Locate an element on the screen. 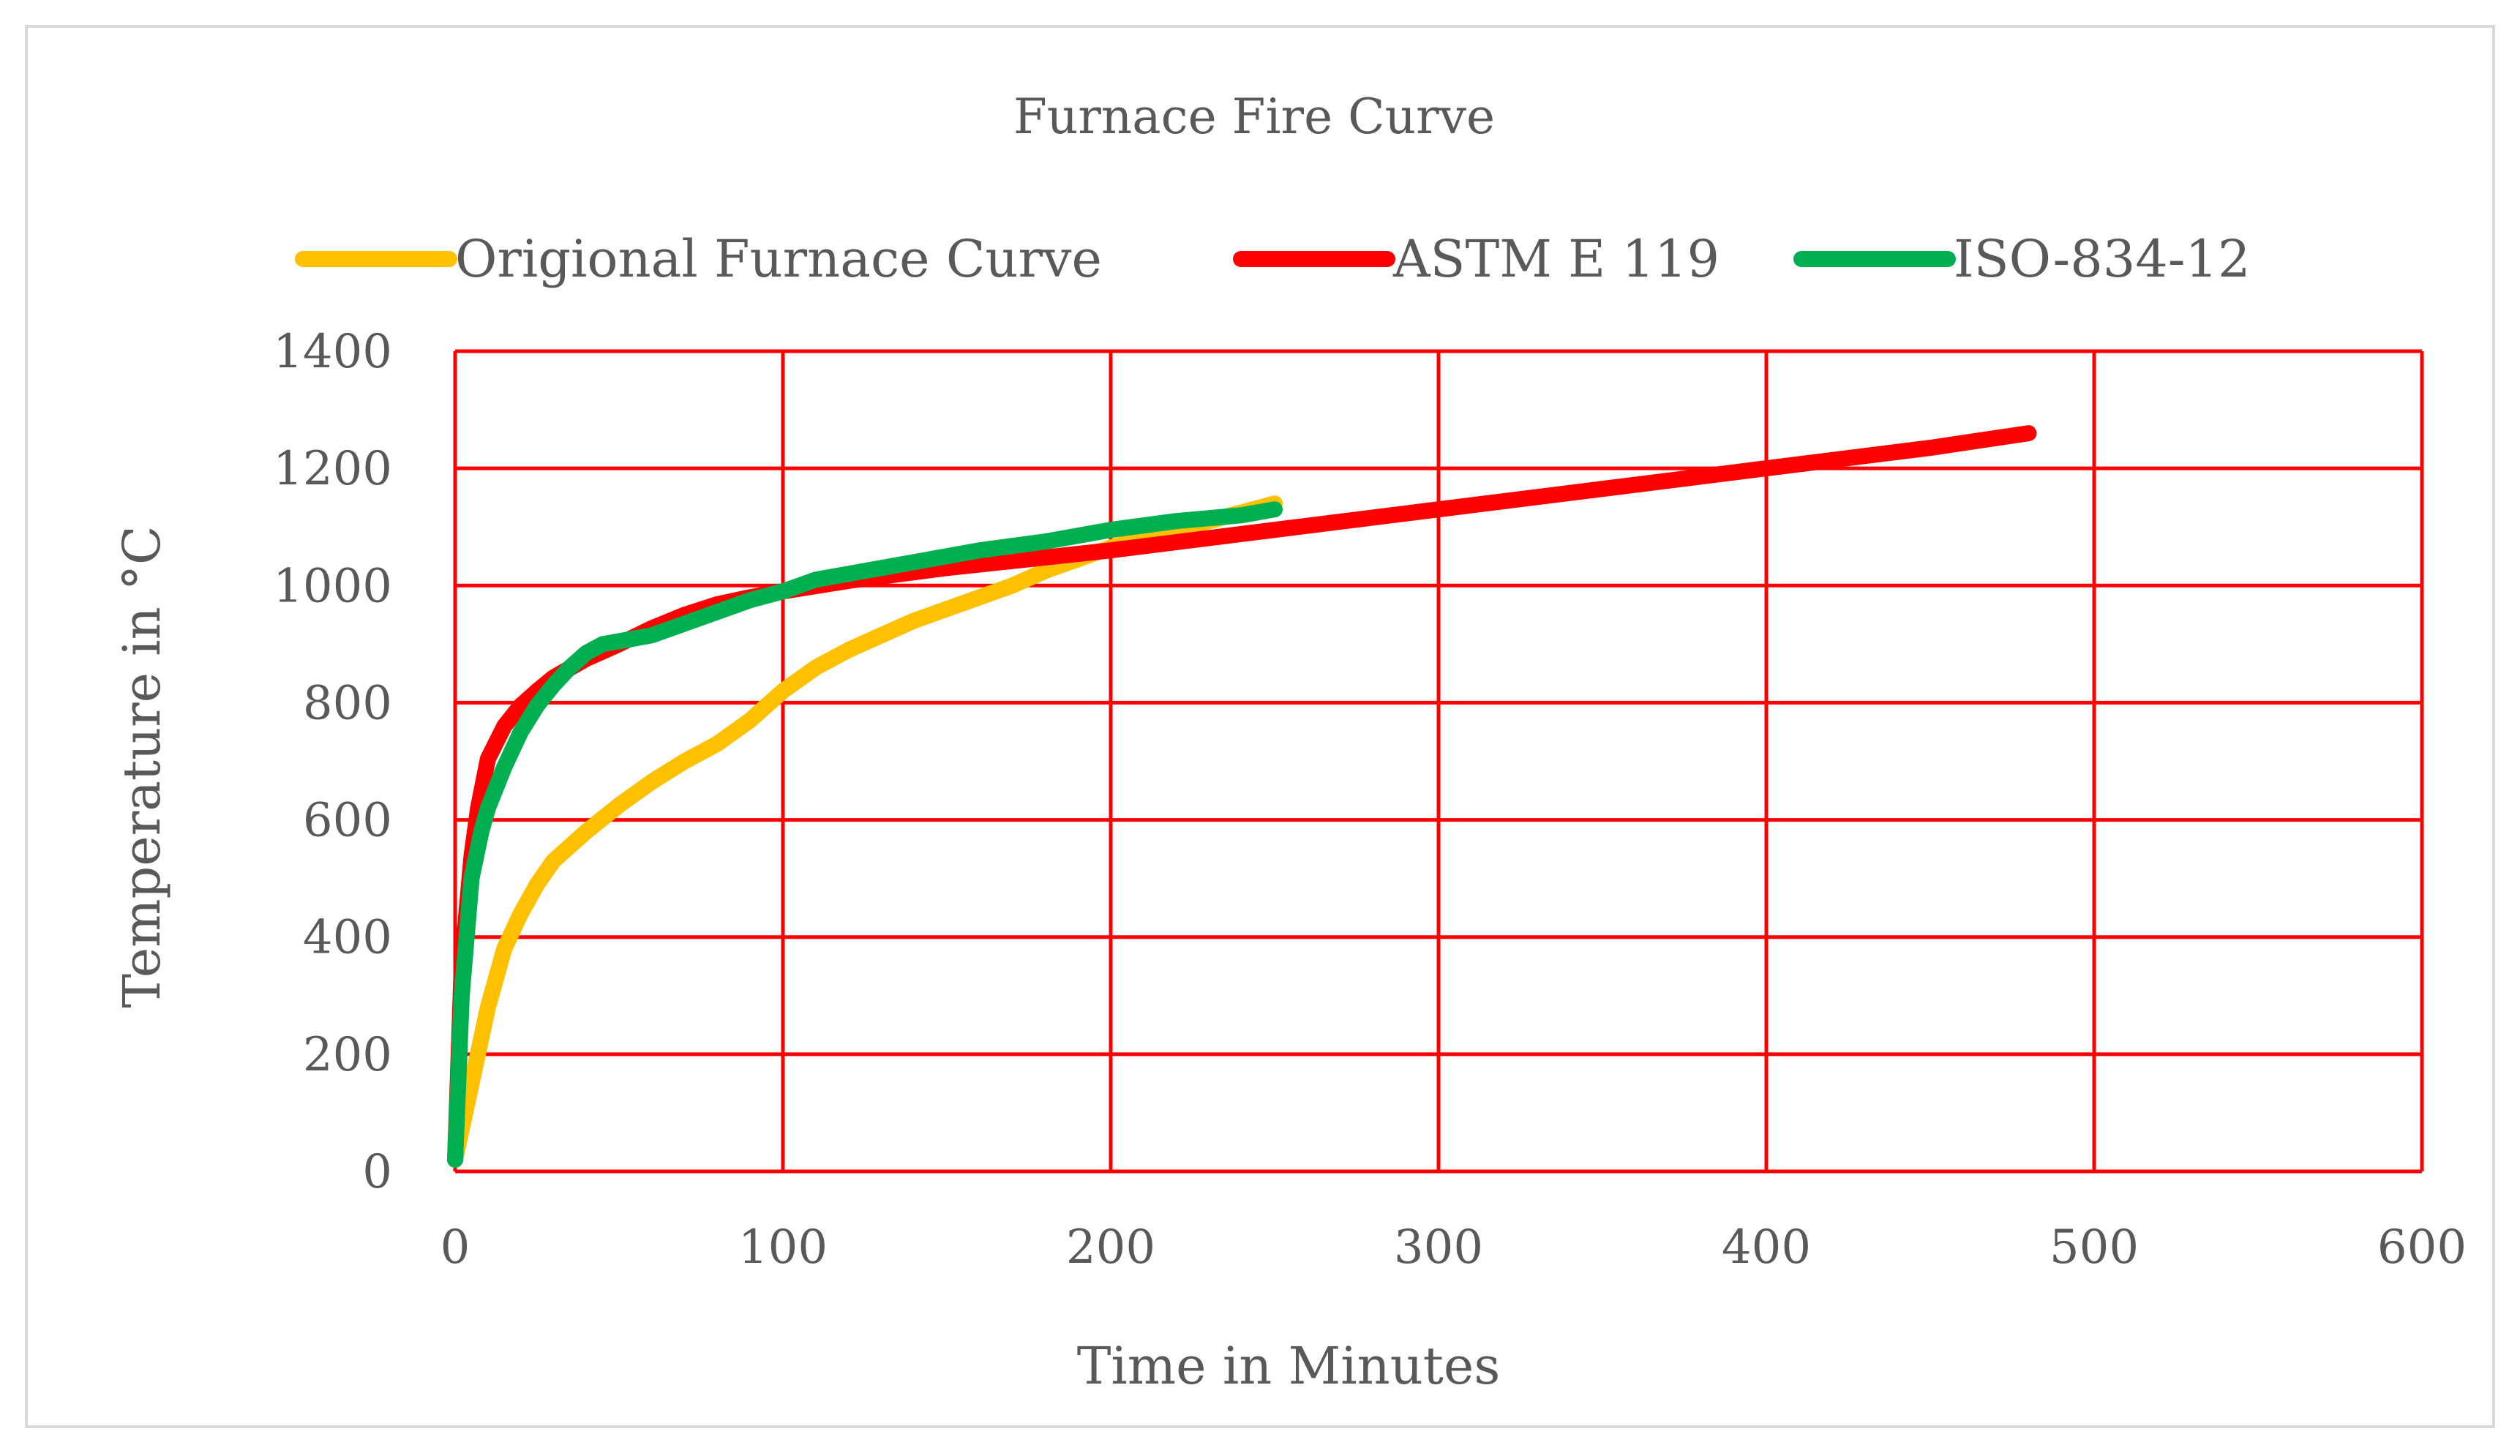  y-tick-label: 600 is located at coordinates (347, 821).